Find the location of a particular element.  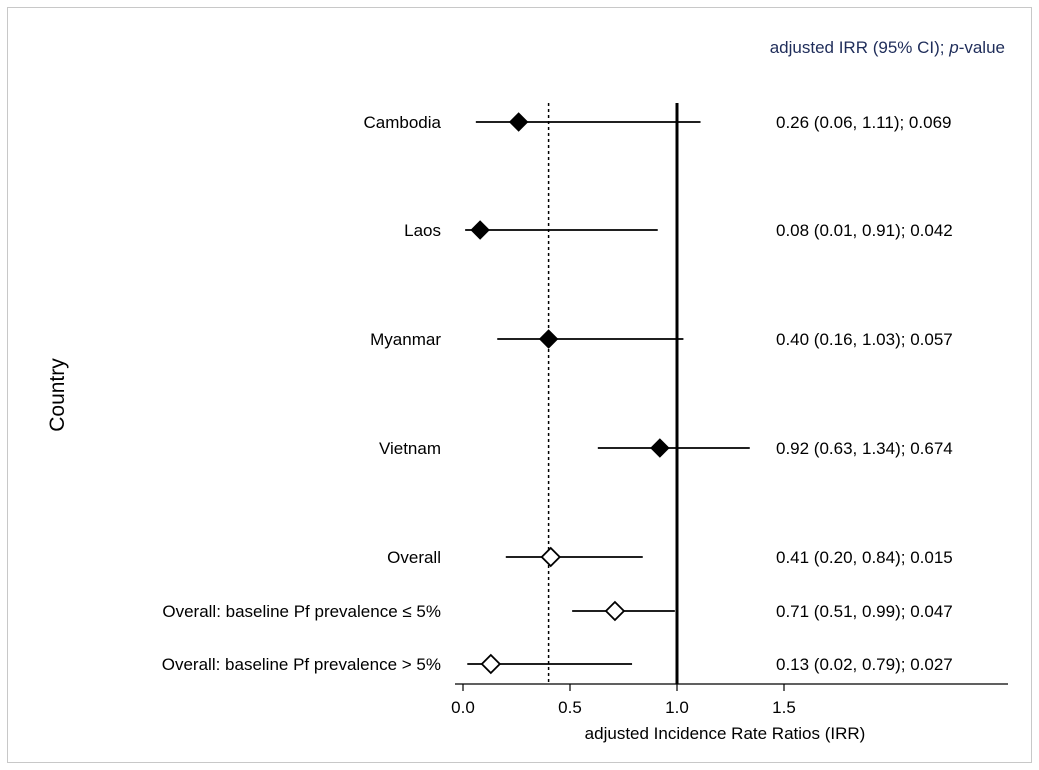

forest-row: Laos 0.08 (0.01, 0.91); 0.042 is located at coordinates (678, 230).